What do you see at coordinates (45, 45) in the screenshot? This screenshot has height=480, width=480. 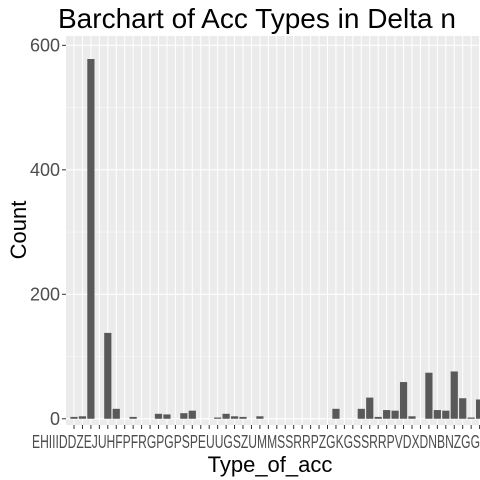 I see `y-tick-label: 600` at bounding box center [45, 45].